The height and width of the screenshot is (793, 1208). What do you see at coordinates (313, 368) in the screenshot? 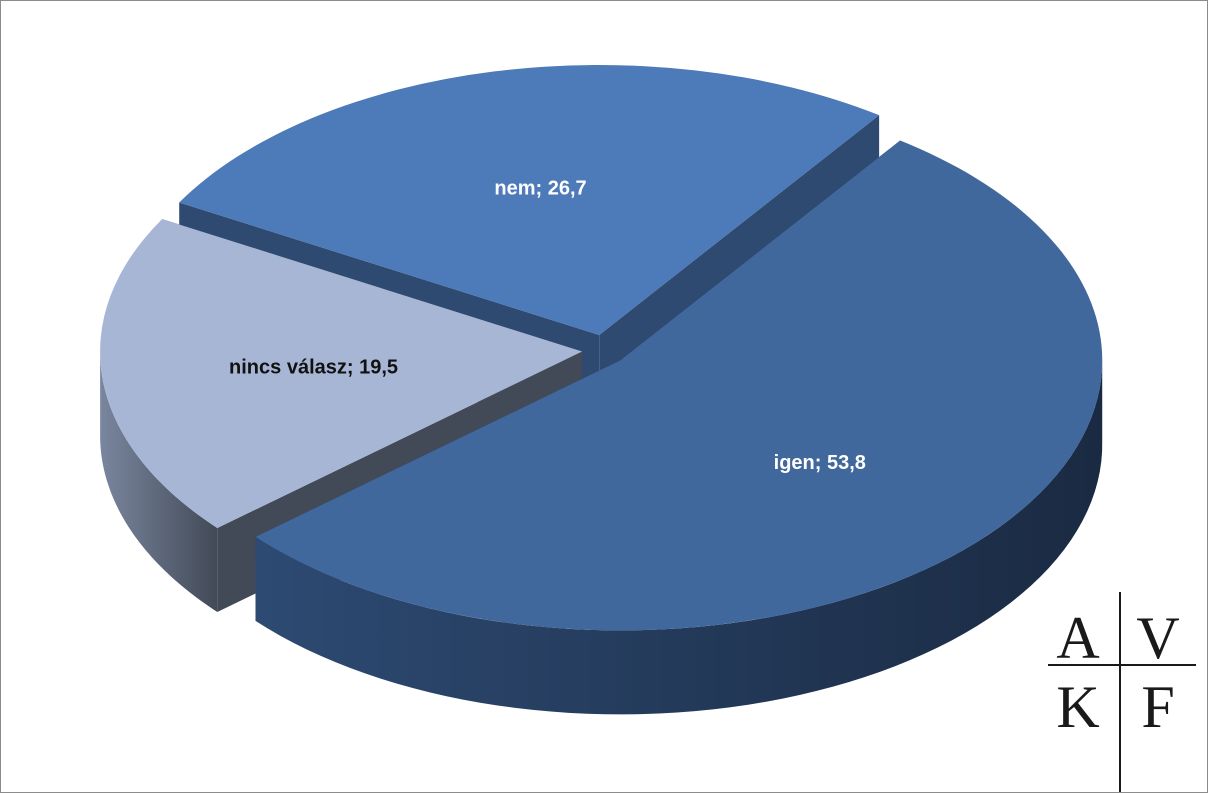
I see `slice-label: nincs válasz; 19,5` at bounding box center [313, 368].